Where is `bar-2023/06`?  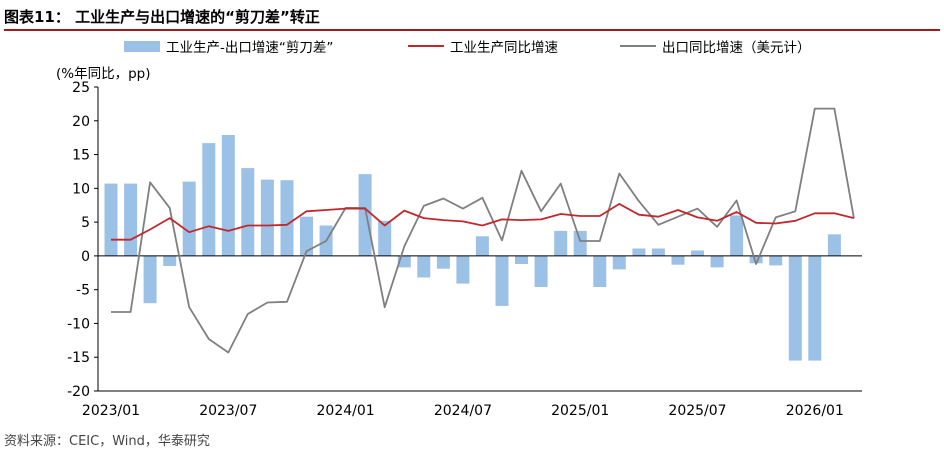 bar-2023/06 is located at coordinates (209, 199).